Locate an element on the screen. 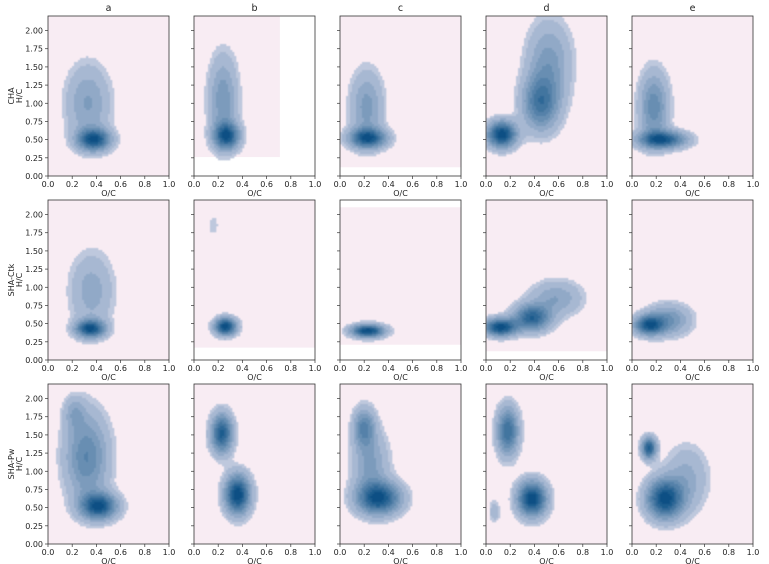 Image resolution: width=769 pixels, height=564 pixels. panel-cha-c: 0.0 0.2 0.4 0.6 0.8 1.0 O/C is located at coordinates (400, 106).